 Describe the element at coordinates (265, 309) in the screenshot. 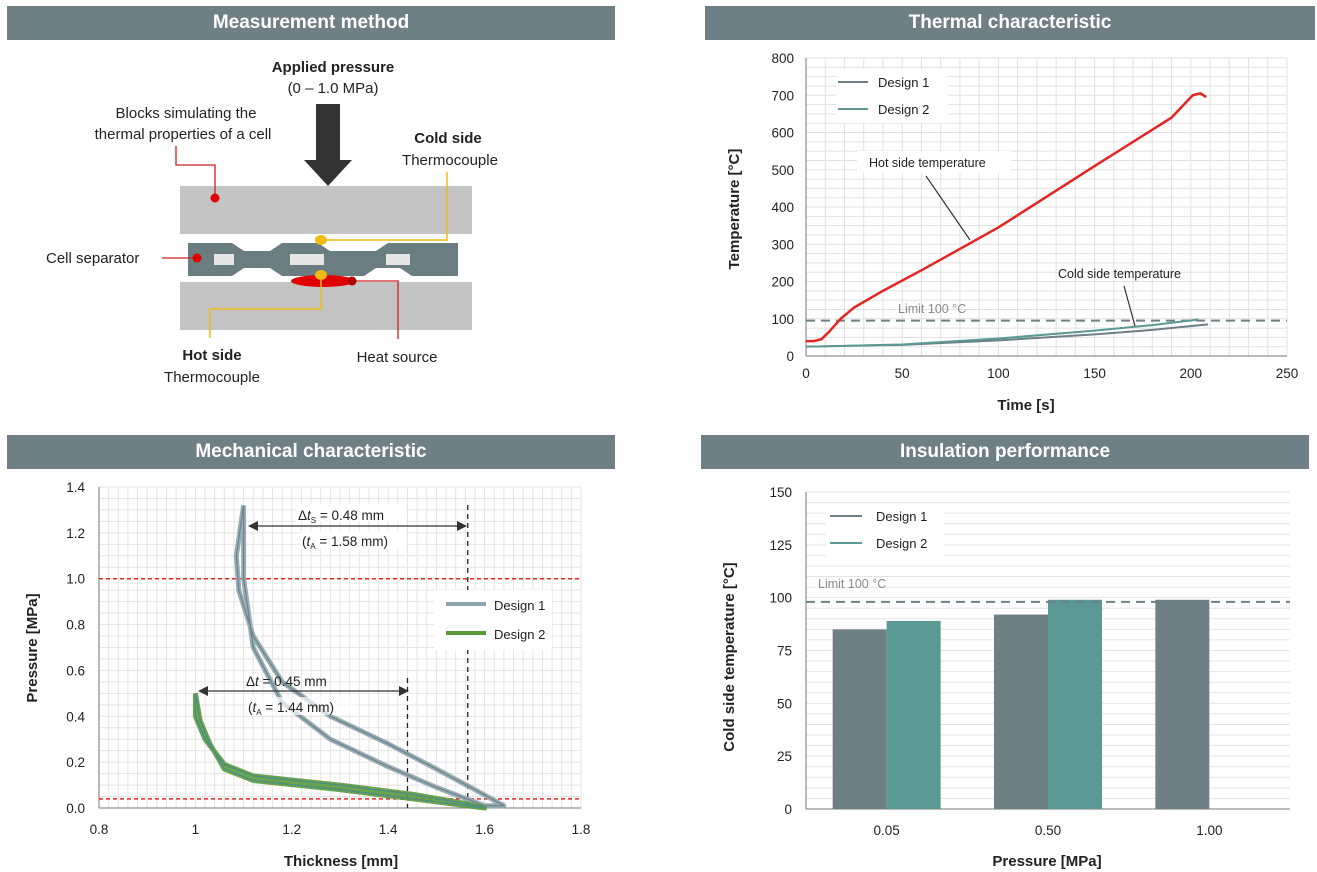

I see `hot-thermocouple-leader` at that location.